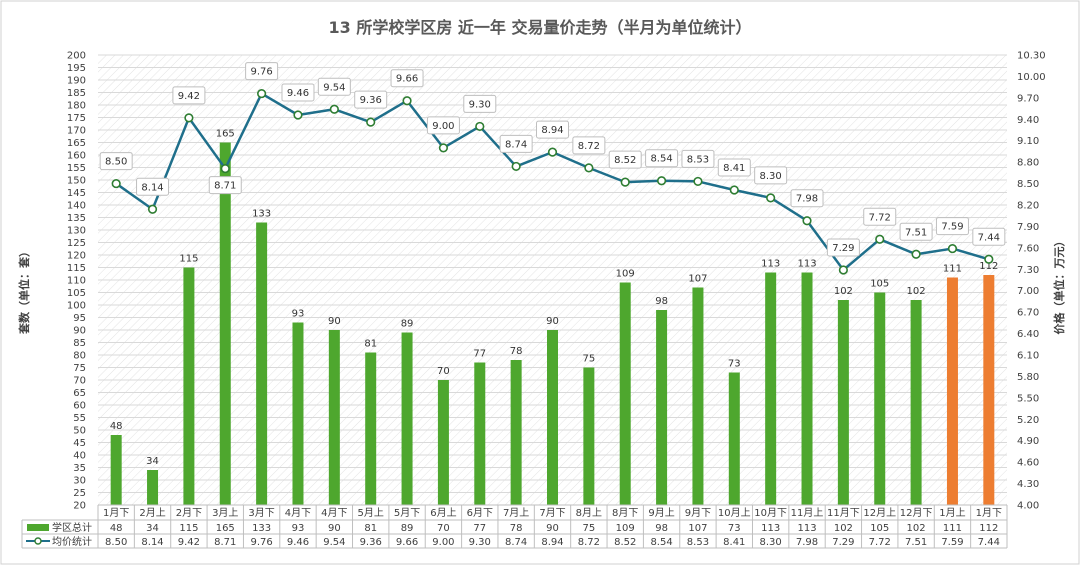 This screenshot has height=565, width=1080. I want to click on x-tick-label: 8月上, so click(589, 513).